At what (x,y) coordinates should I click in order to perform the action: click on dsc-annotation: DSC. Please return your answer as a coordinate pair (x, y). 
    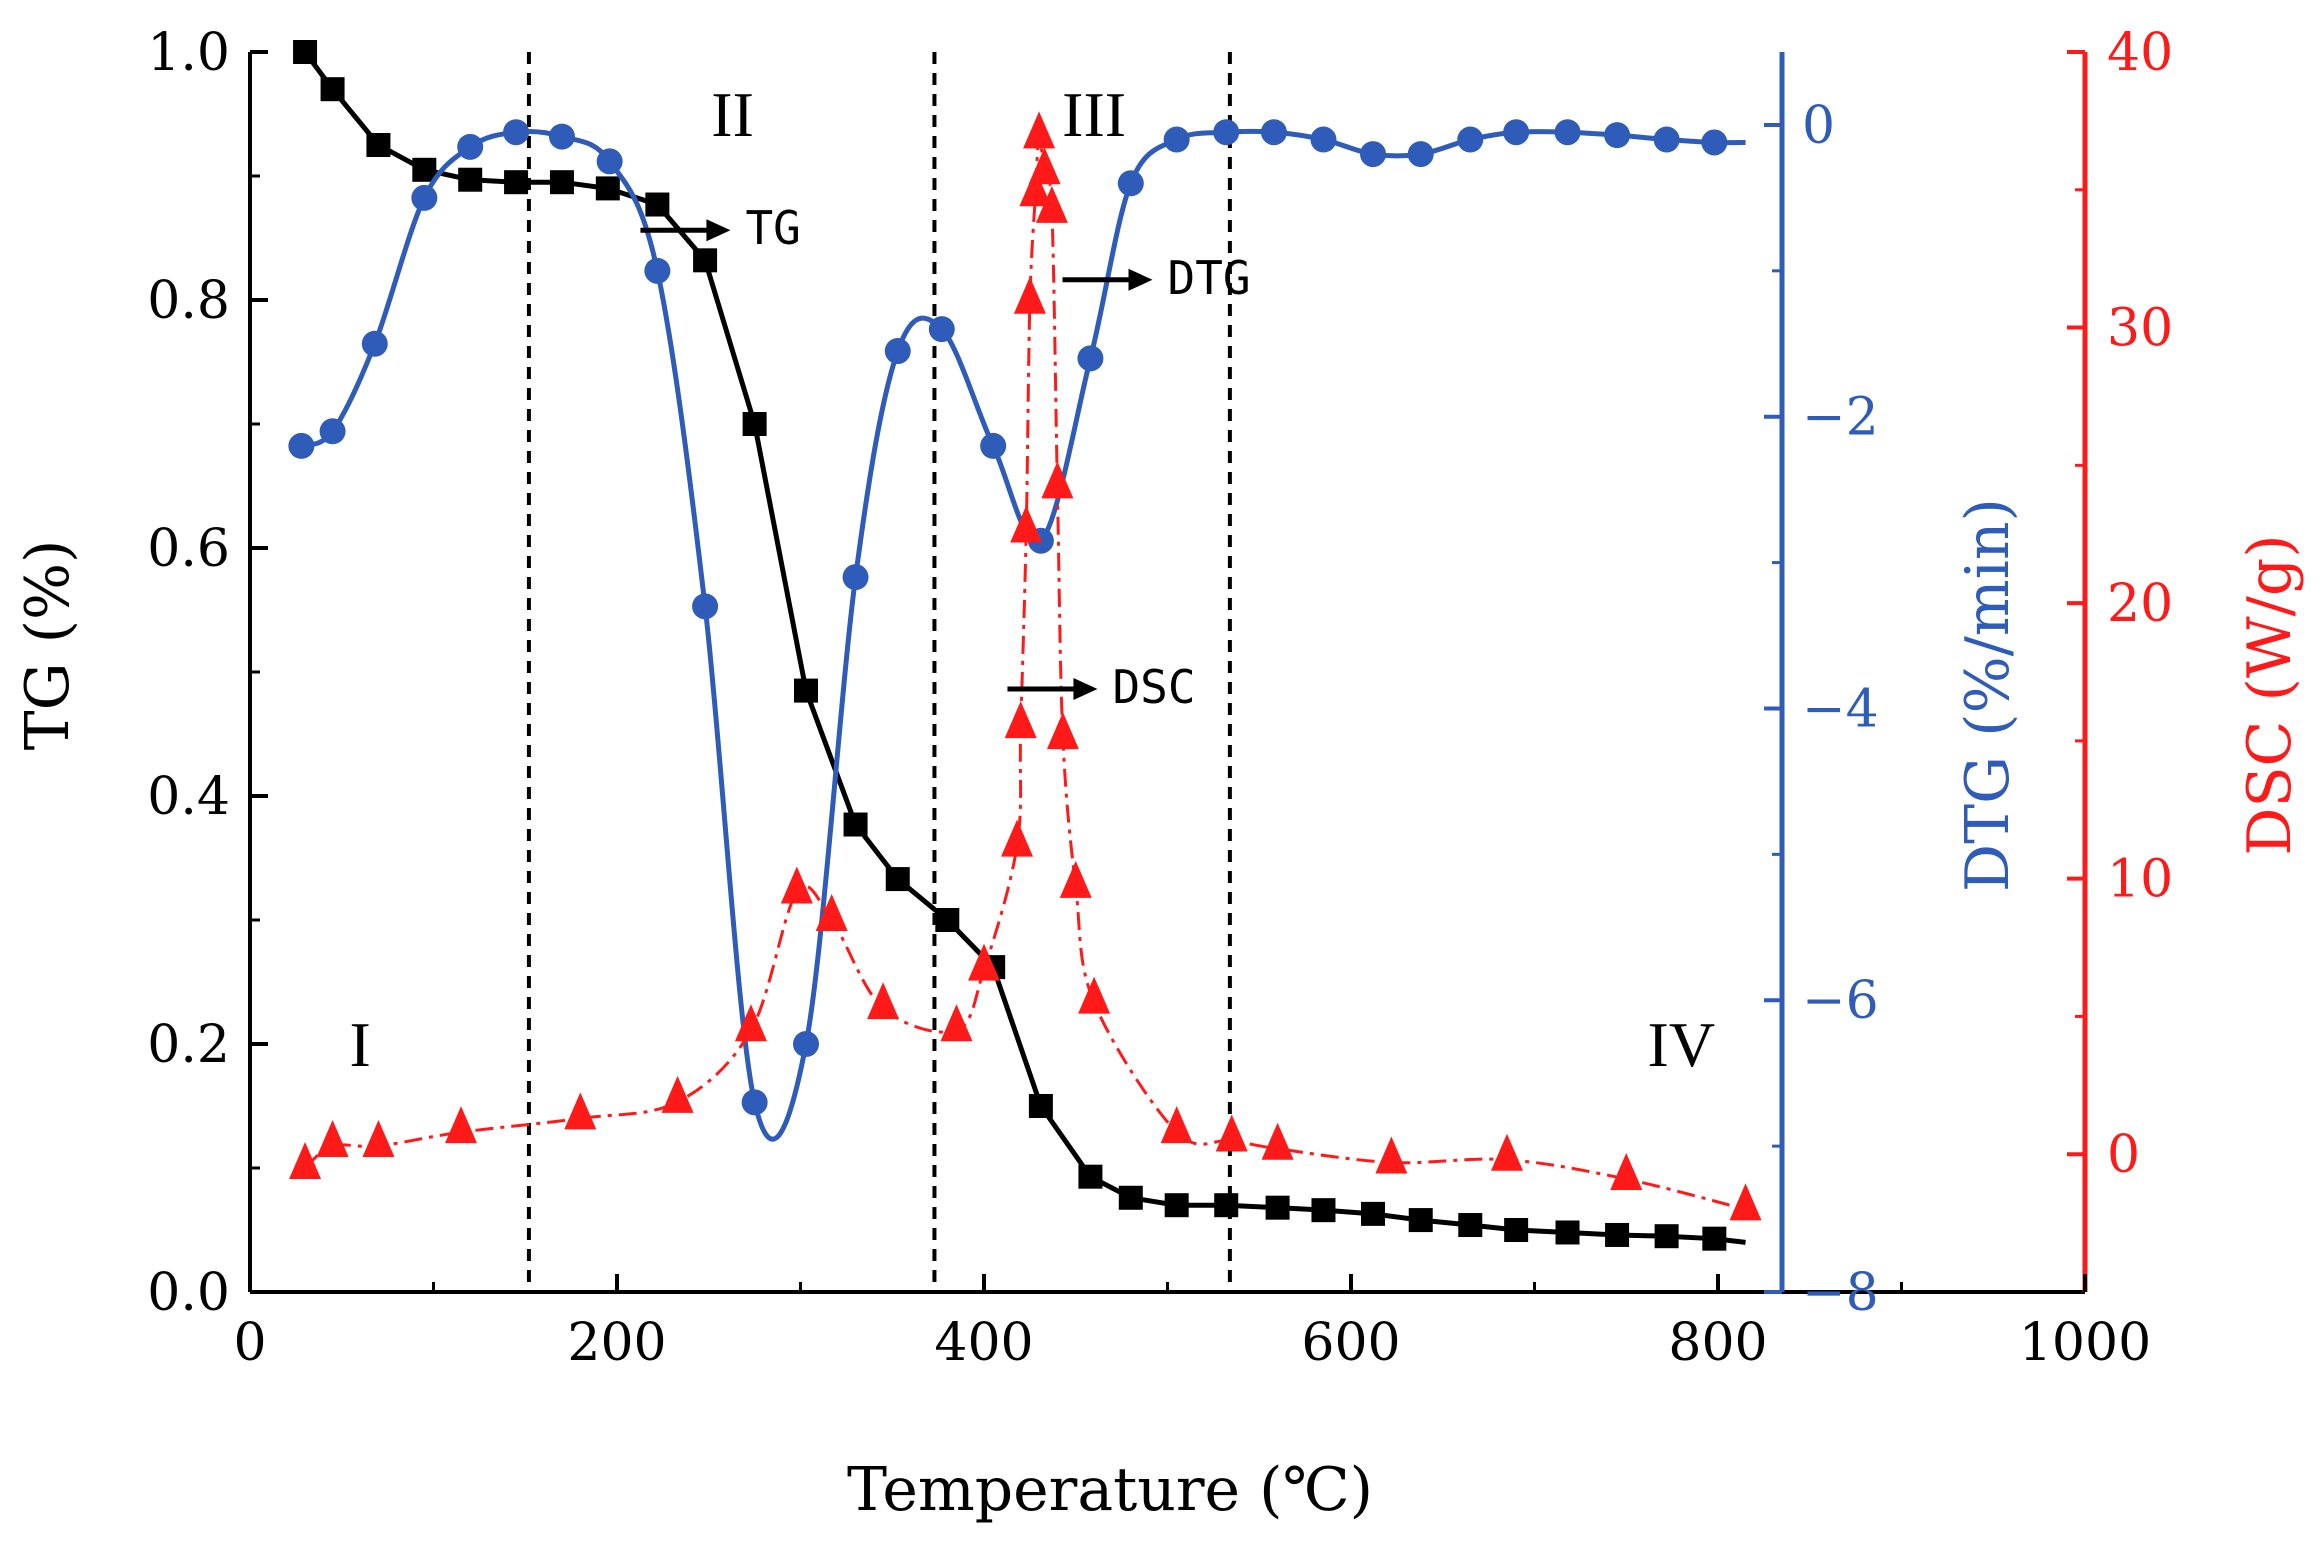
    Looking at the image, I should click on (1153, 687).